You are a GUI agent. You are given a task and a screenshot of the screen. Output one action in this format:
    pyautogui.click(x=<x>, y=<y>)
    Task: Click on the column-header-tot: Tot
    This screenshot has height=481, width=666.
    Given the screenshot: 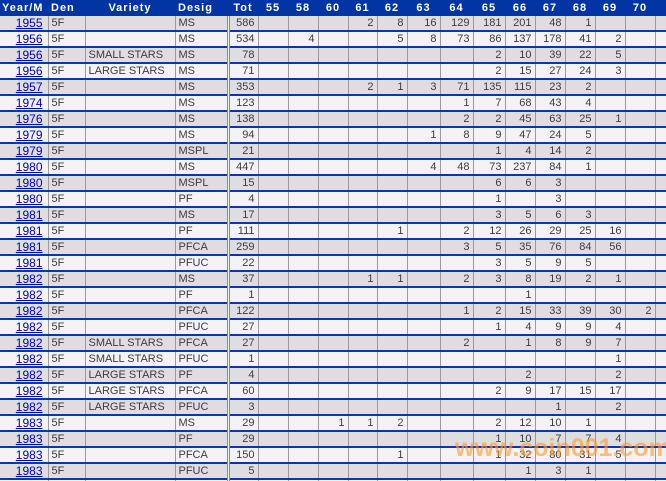 What is the action you would take?
    pyautogui.click(x=243, y=8)
    